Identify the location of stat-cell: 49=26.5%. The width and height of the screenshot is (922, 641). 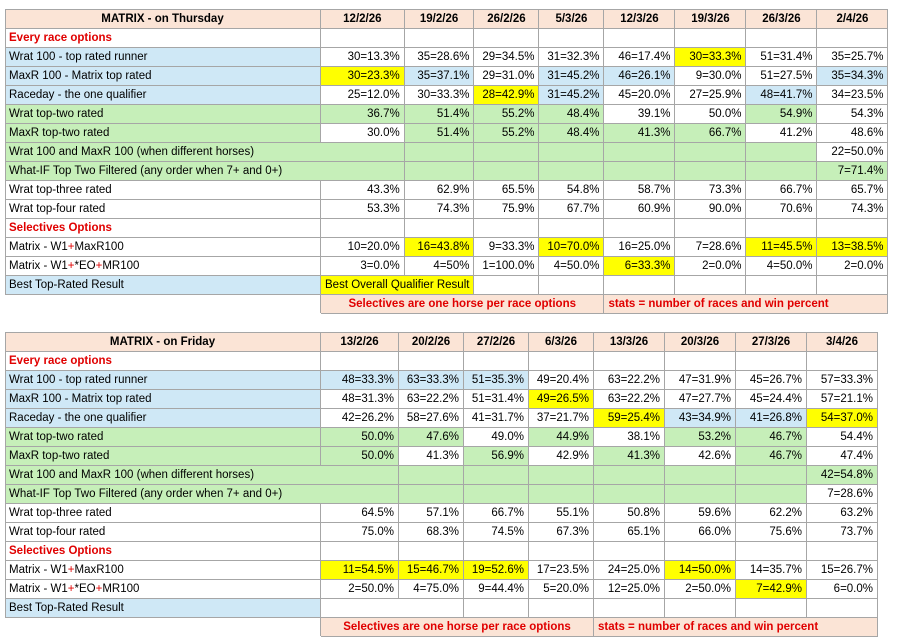
(561, 399).